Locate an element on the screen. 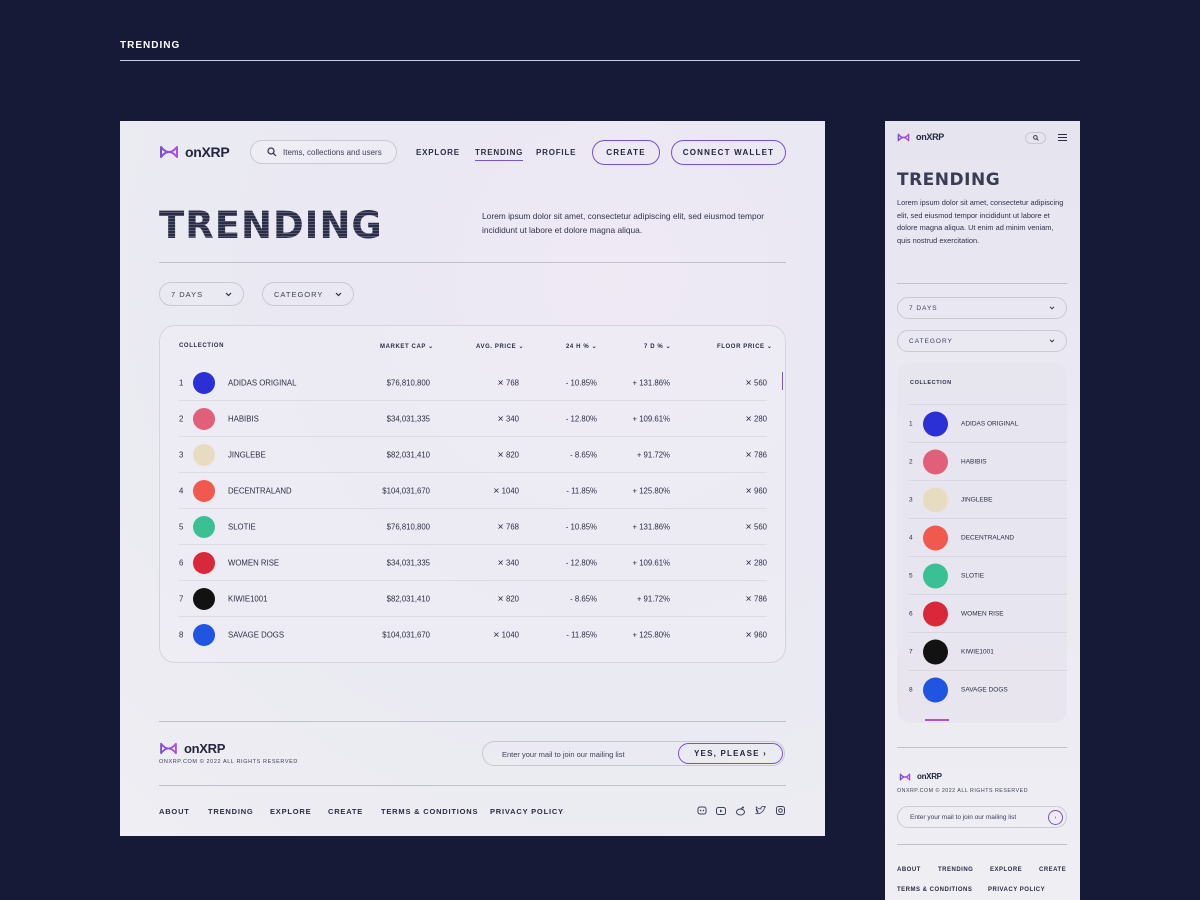 Image resolution: width=1200 pixels, height=900 pixels. brand-name: onXRP is located at coordinates (207, 152).